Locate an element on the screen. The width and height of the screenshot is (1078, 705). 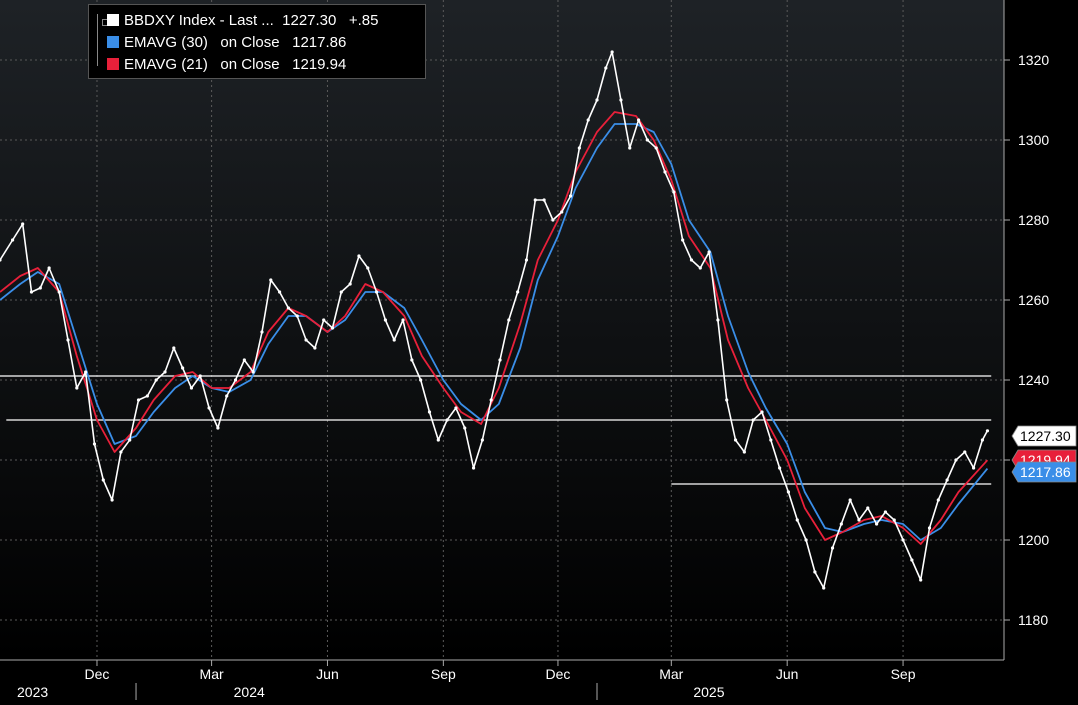
y-tick-label: 1280 is located at coordinates (1033, 220).